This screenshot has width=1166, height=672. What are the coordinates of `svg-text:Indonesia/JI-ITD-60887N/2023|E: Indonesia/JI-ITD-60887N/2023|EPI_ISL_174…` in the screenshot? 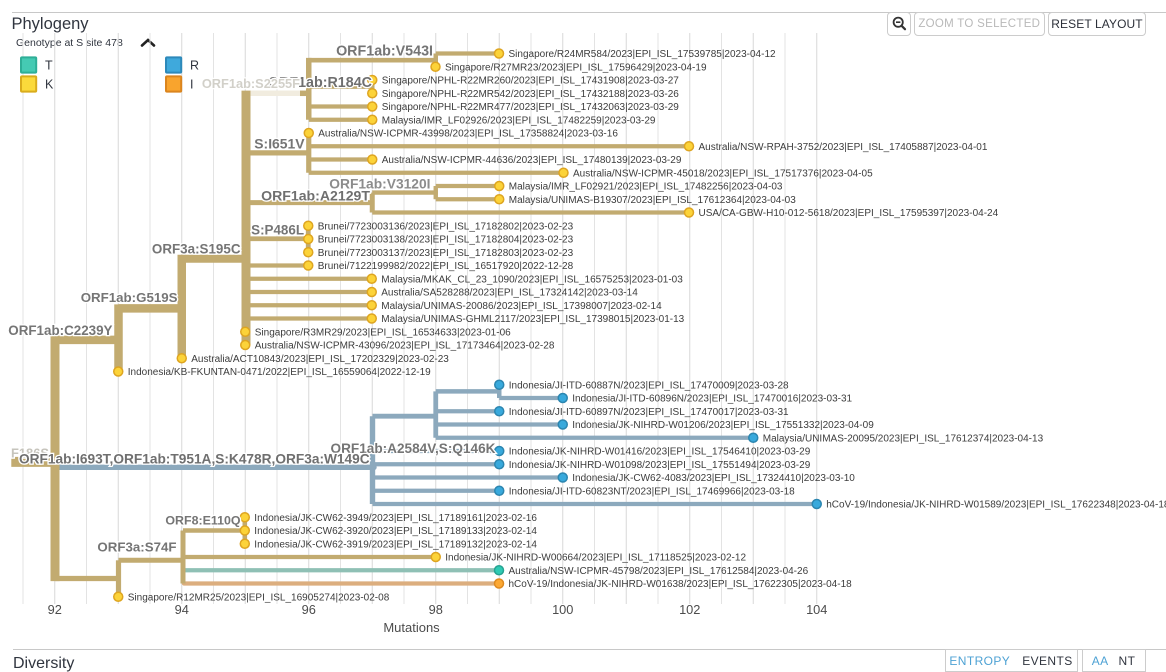 It's located at (649, 385).